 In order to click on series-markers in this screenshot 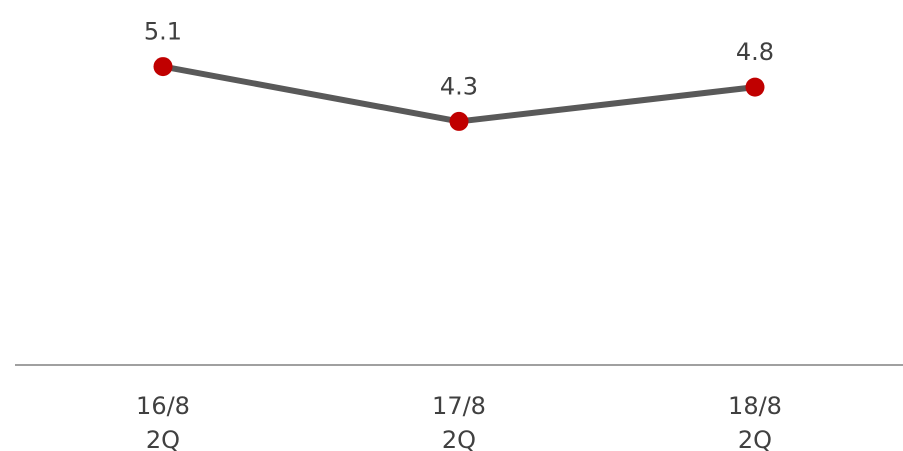, I will do `click(459, 94)`.